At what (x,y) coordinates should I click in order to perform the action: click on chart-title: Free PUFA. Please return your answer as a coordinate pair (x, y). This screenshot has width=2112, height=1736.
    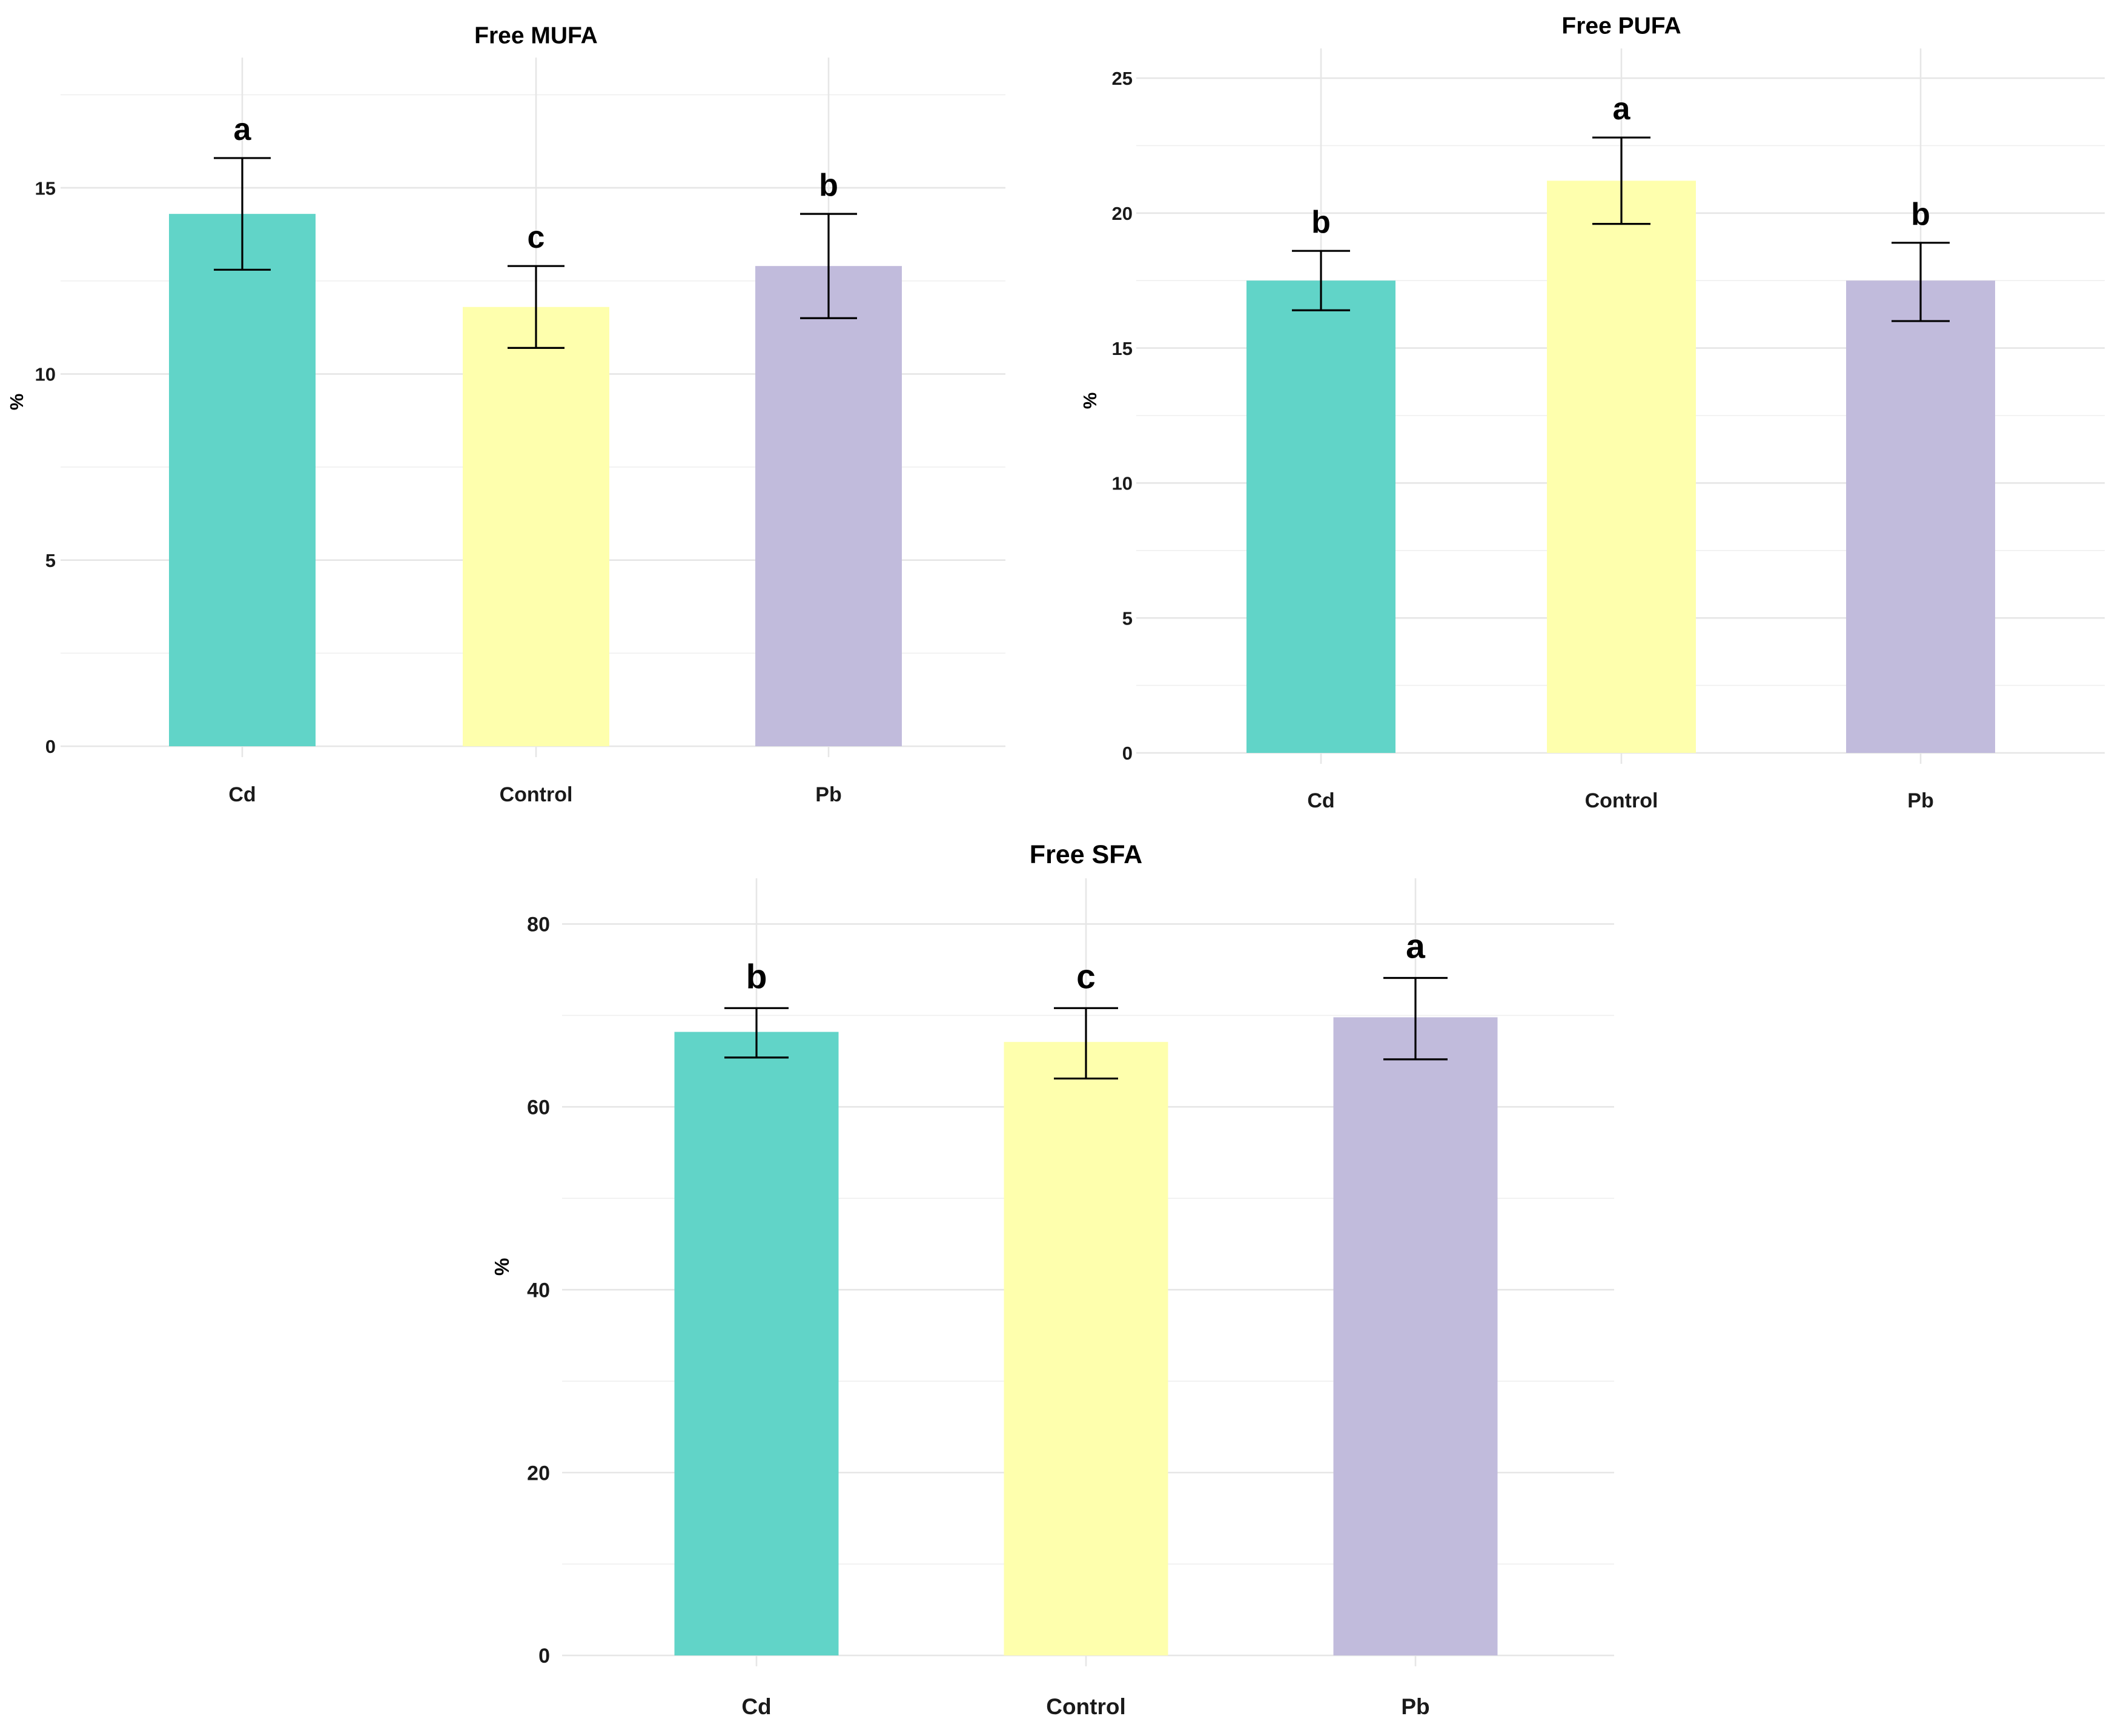
    Looking at the image, I should click on (1621, 26).